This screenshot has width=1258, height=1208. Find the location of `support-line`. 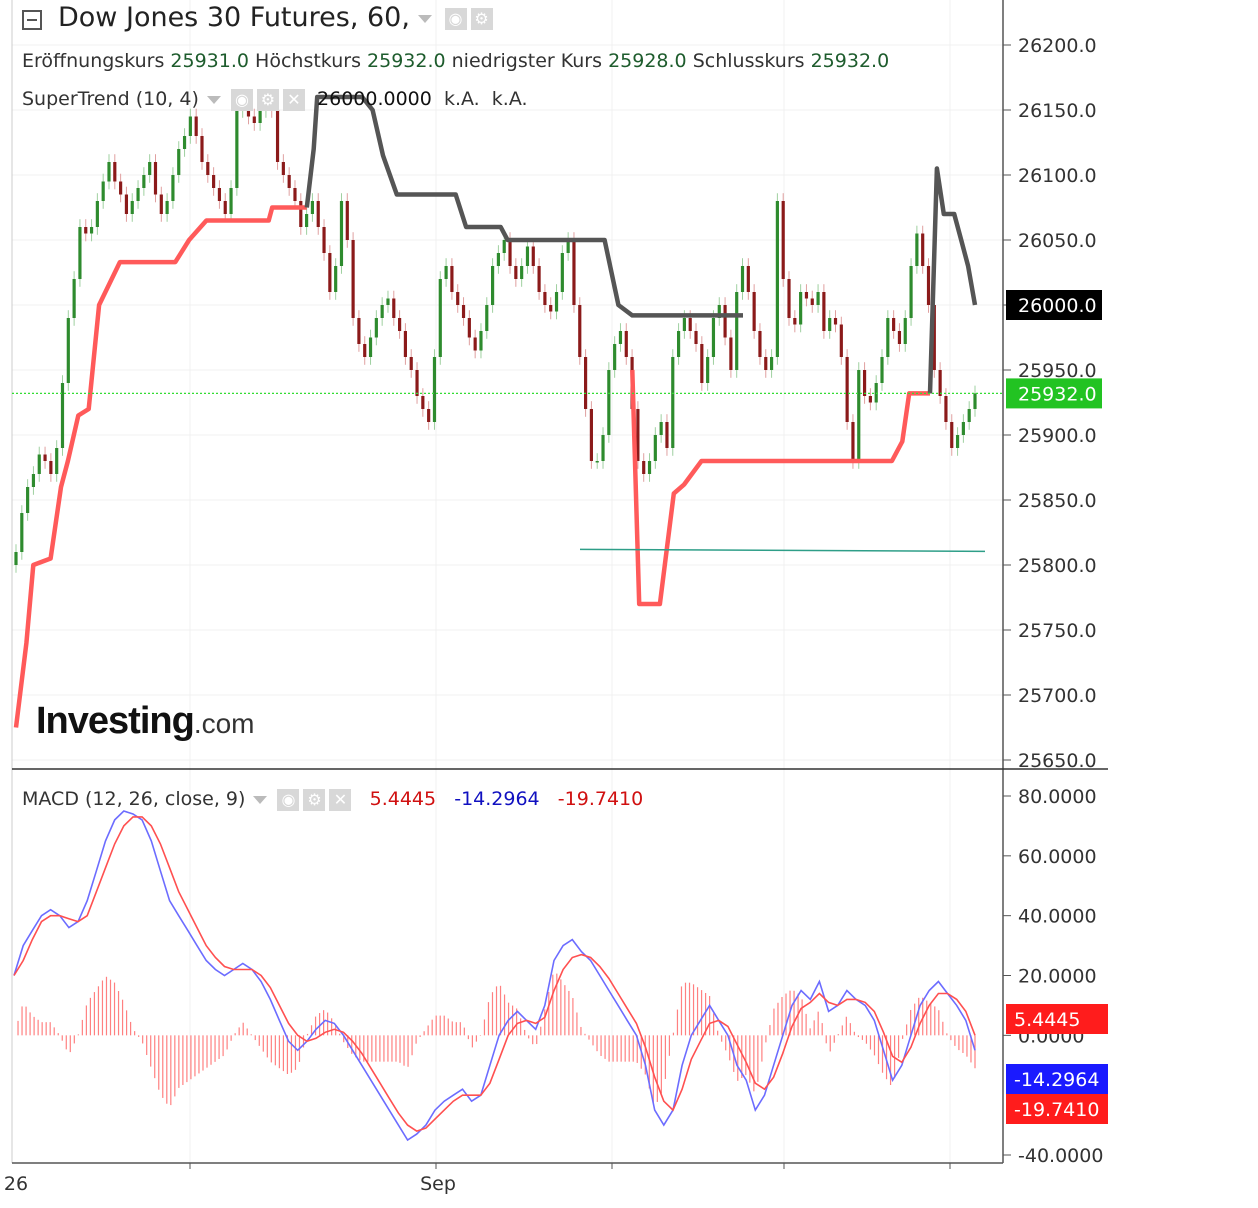

support-line is located at coordinates (782, 550).